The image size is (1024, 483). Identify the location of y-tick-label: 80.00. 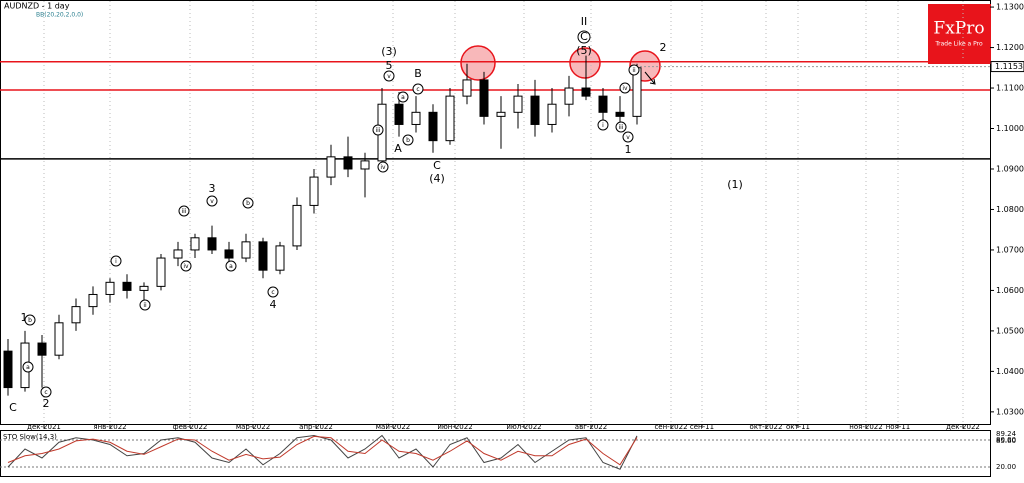
(1006, 440).